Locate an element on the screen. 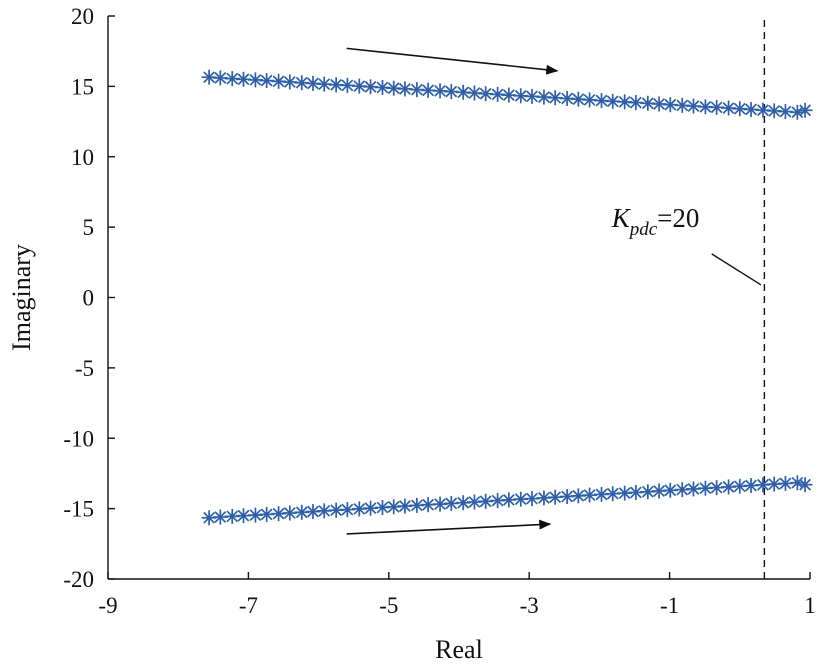  x-tick-label: -5 is located at coordinates (388, 605).